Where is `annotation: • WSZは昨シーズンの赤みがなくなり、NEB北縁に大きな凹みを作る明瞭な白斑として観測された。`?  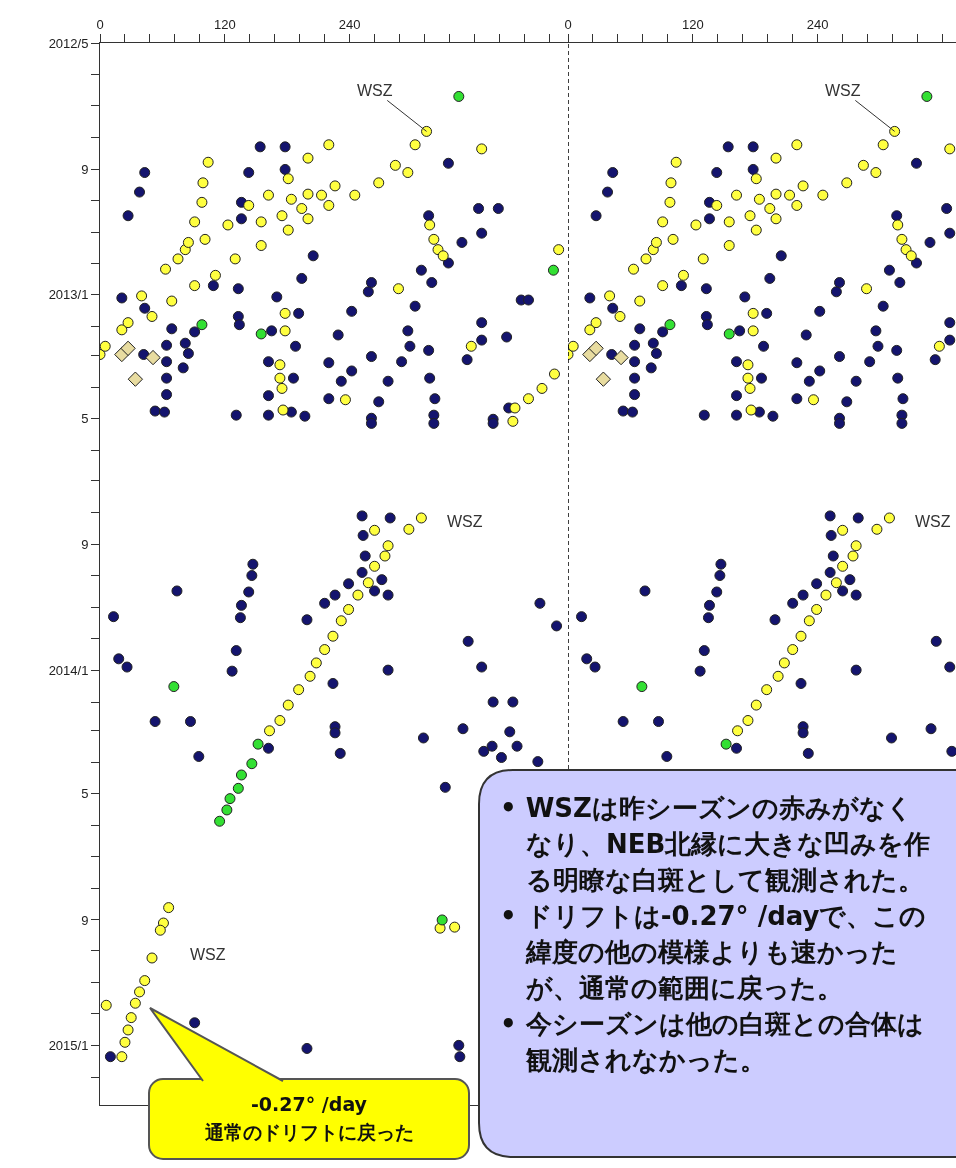
annotation: • WSZは昨シーズンの赤みがなくなり、NEB北縁に大きな凹みを作る明瞭な白斑として観測された。 is located at coordinates (716, 844).